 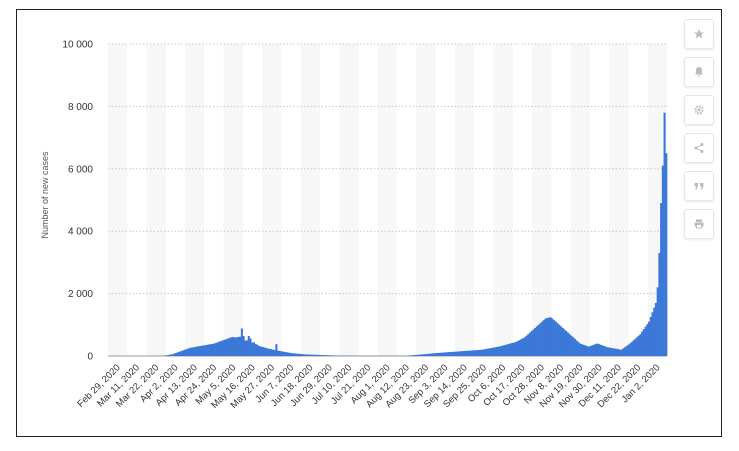 What do you see at coordinates (699, 148) in the screenshot?
I see `share-button` at bounding box center [699, 148].